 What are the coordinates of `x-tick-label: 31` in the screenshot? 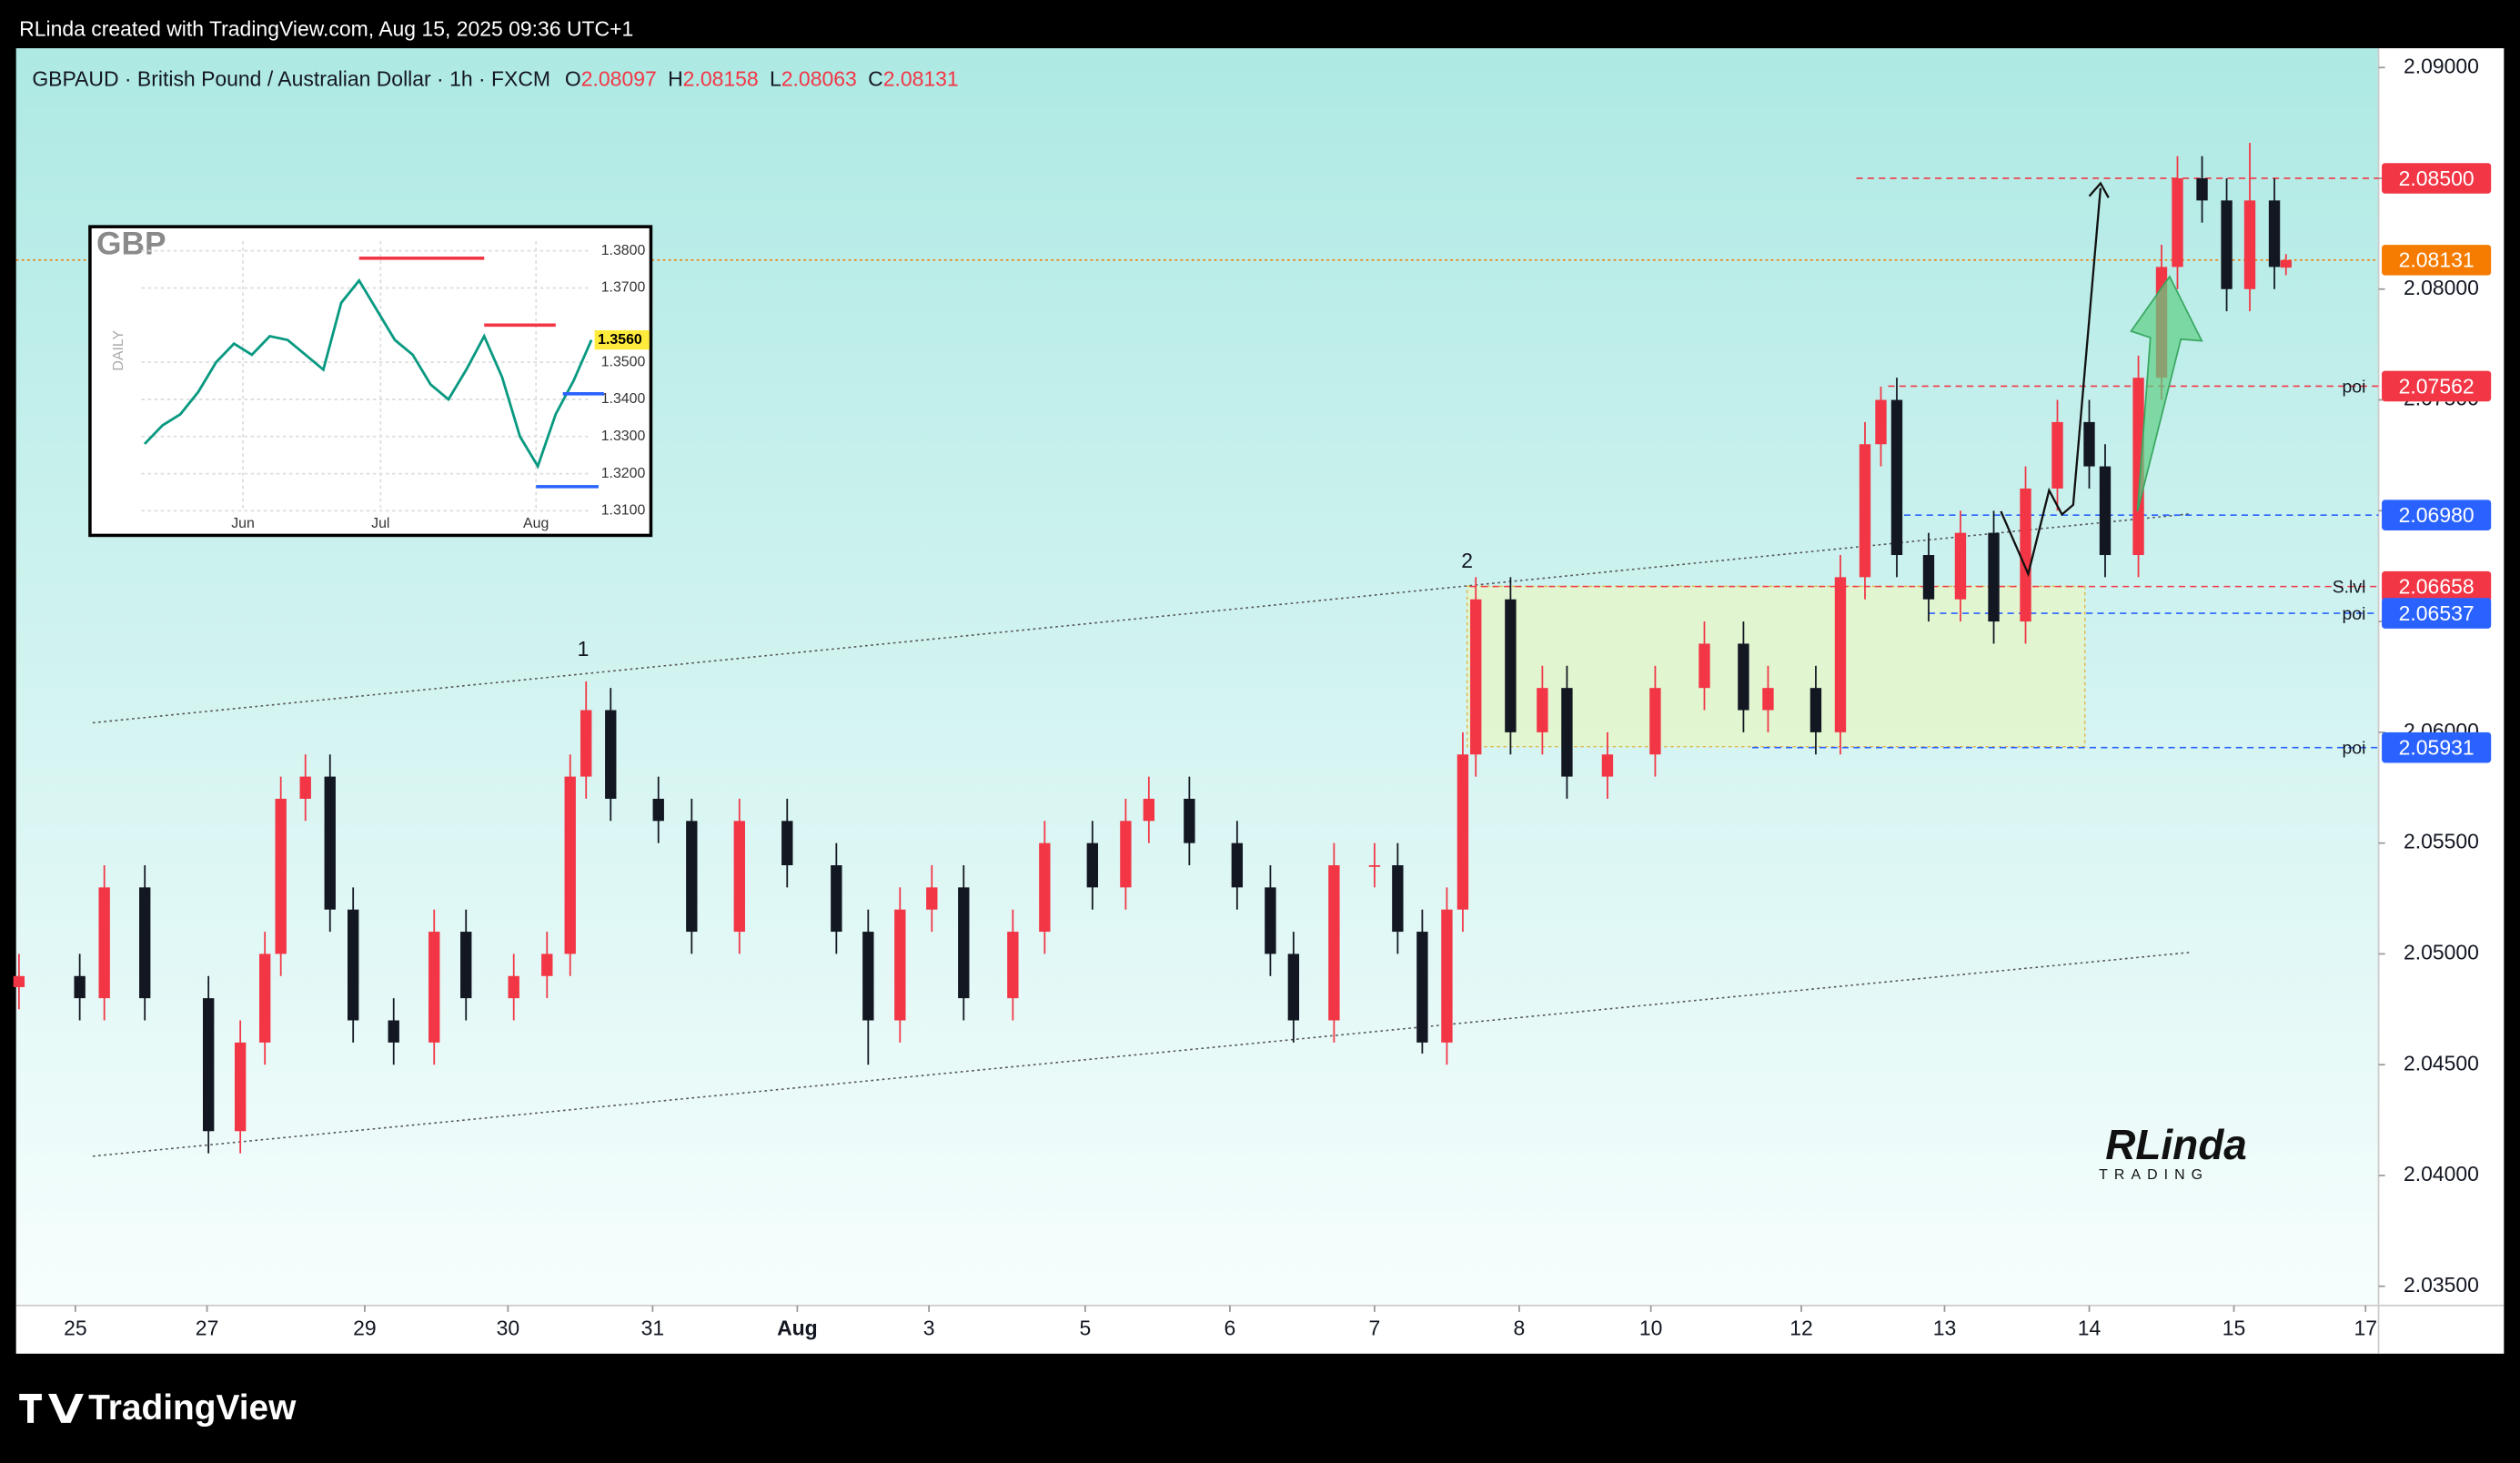 It's located at (653, 1327).